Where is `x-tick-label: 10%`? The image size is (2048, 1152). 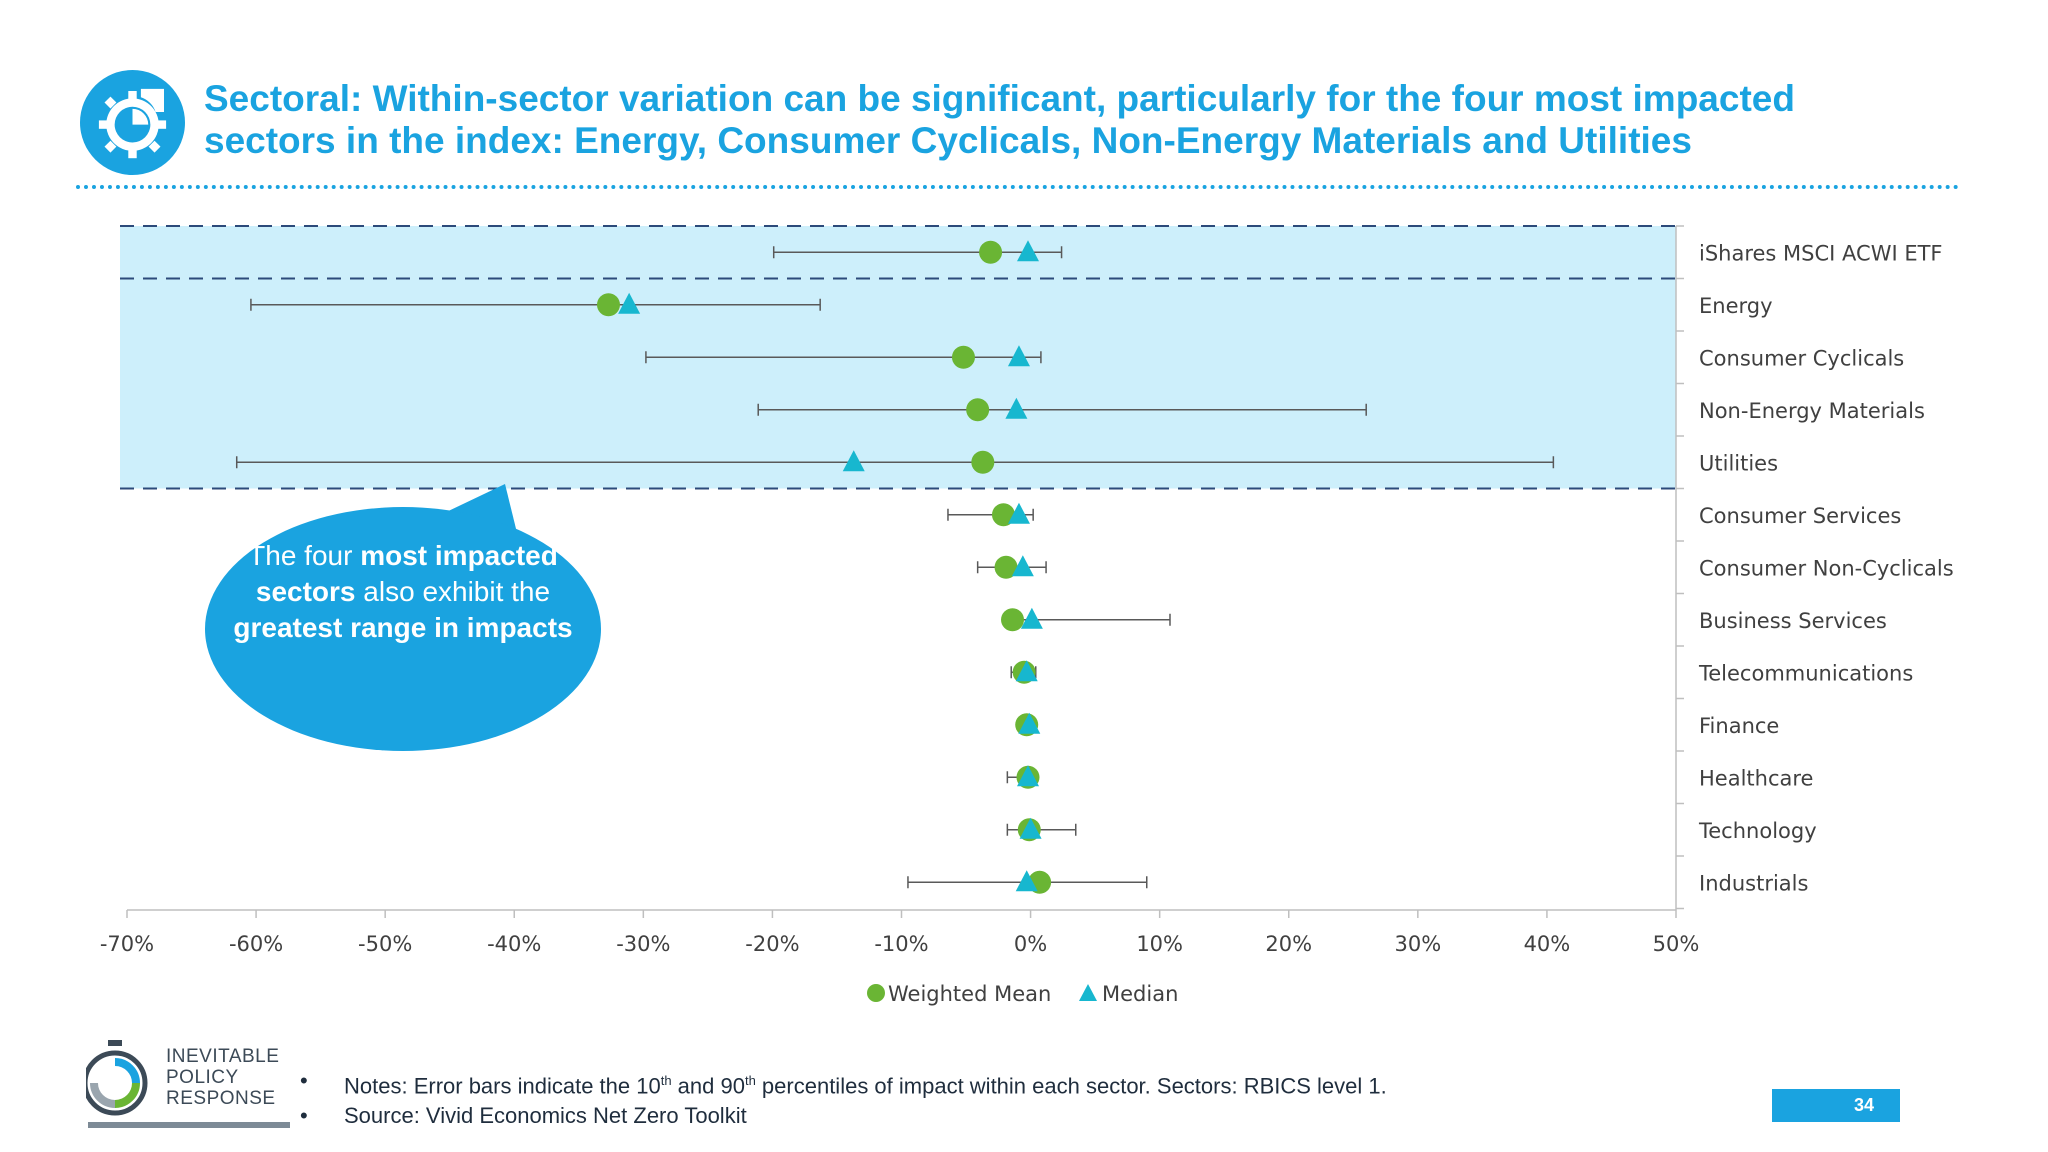 x-tick-label: 10% is located at coordinates (1159, 944).